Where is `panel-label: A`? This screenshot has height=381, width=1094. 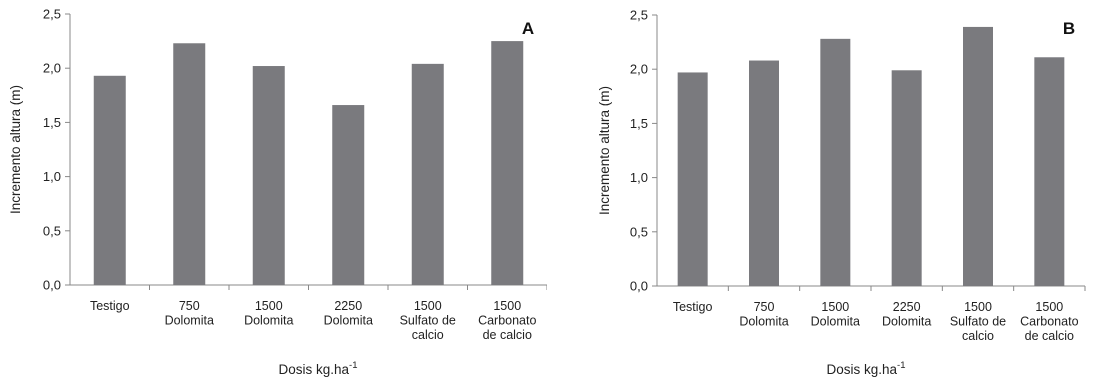 panel-label: A is located at coordinates (528, 28).